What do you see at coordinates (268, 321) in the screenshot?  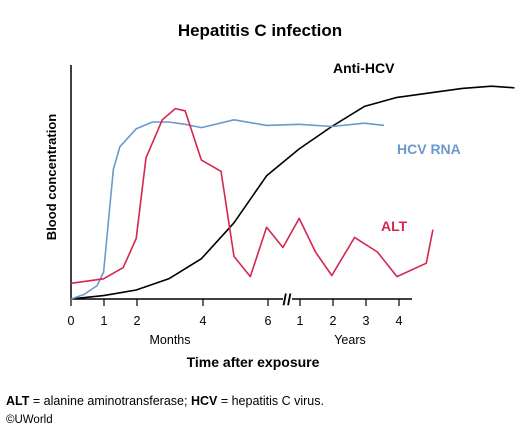 I see `x-tick-label: 6` at bounding box center [268, 321].